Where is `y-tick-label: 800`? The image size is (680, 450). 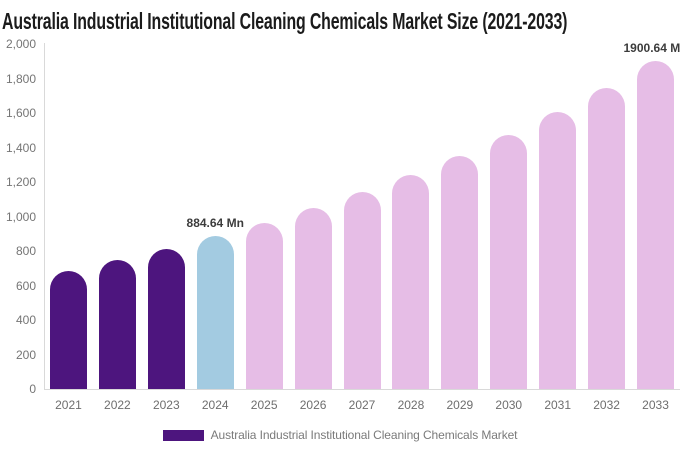
y-tick-label: 800 is located at coordinates (25, 251).